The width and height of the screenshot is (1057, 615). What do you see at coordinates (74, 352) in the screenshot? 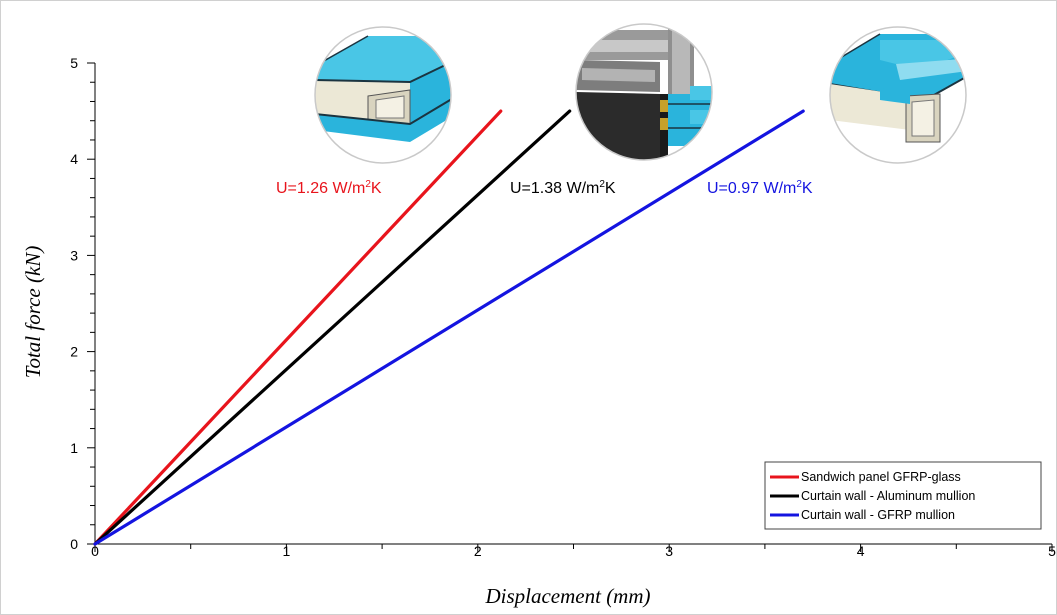
I see `y-tick-label: 2` at bounding box center [74, 352].